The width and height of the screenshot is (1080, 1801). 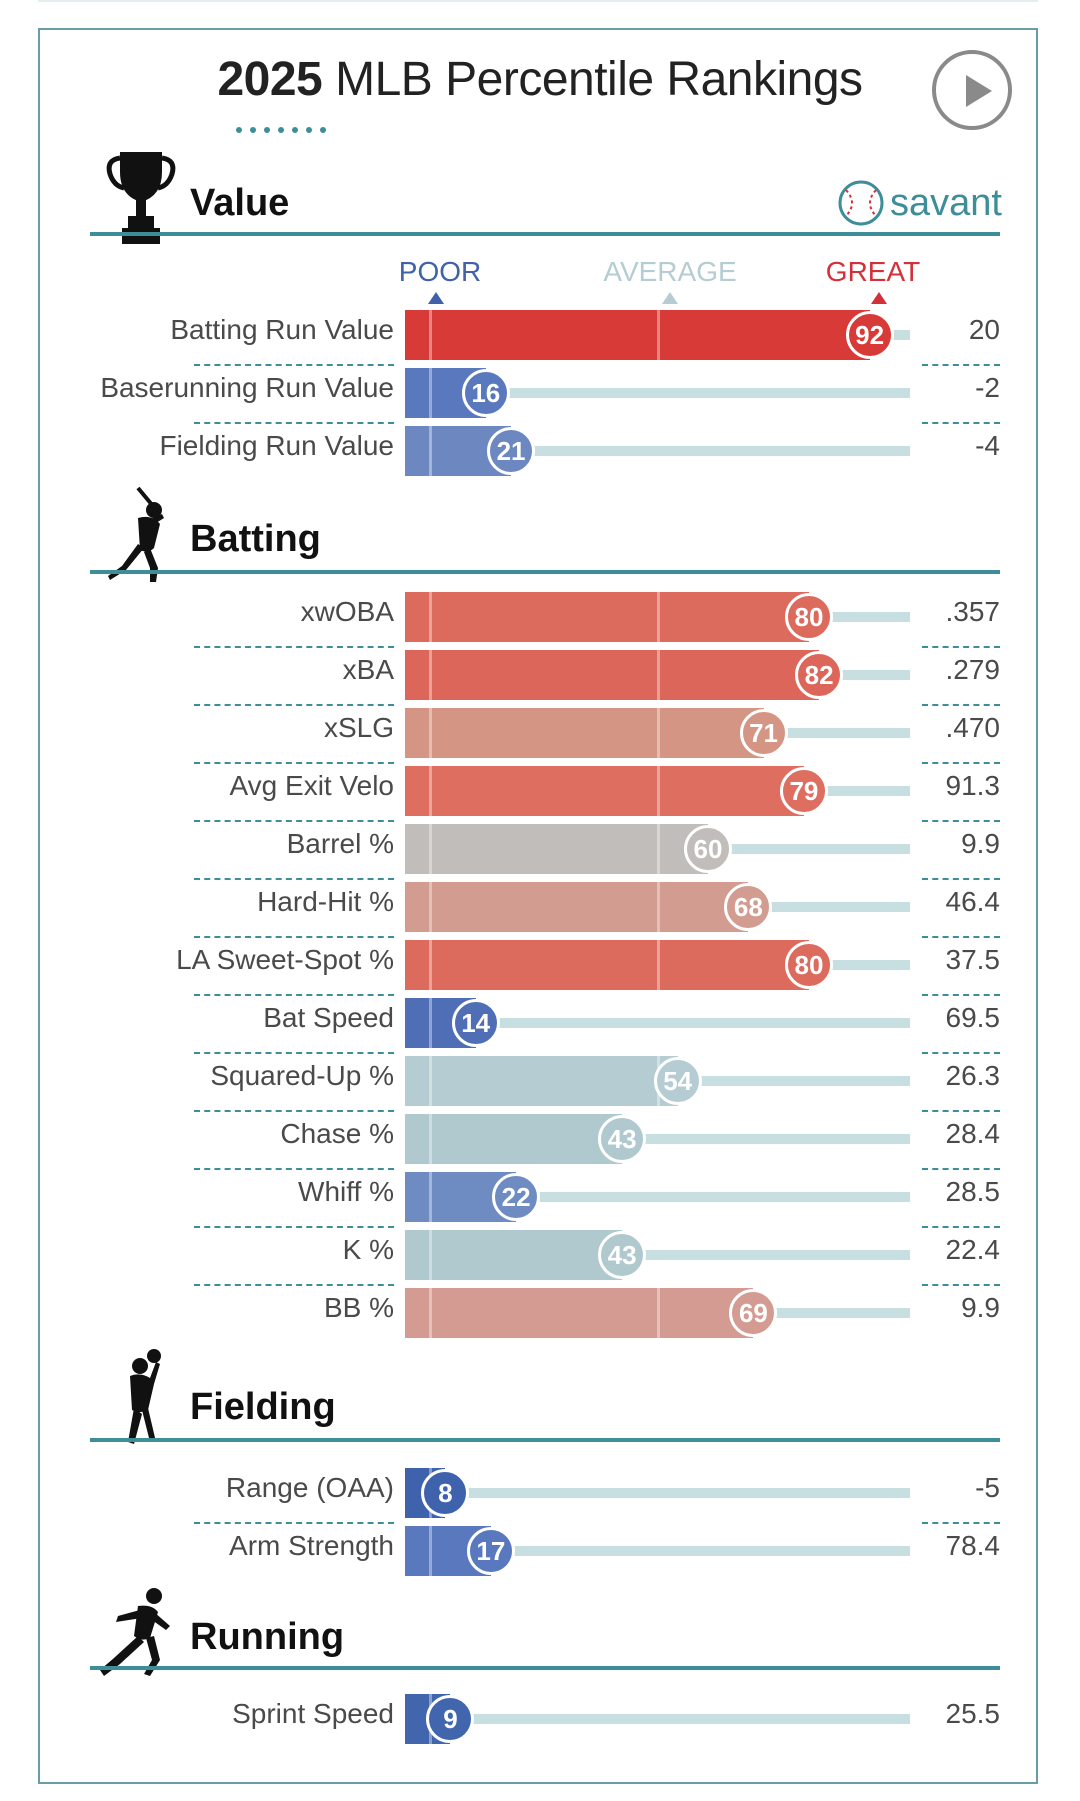 What do you see at coordinates (540, 1024) in the screenshot?
I see `percentile-row: Bat Speed 14 69.5` at bounding box center [540, 1024].